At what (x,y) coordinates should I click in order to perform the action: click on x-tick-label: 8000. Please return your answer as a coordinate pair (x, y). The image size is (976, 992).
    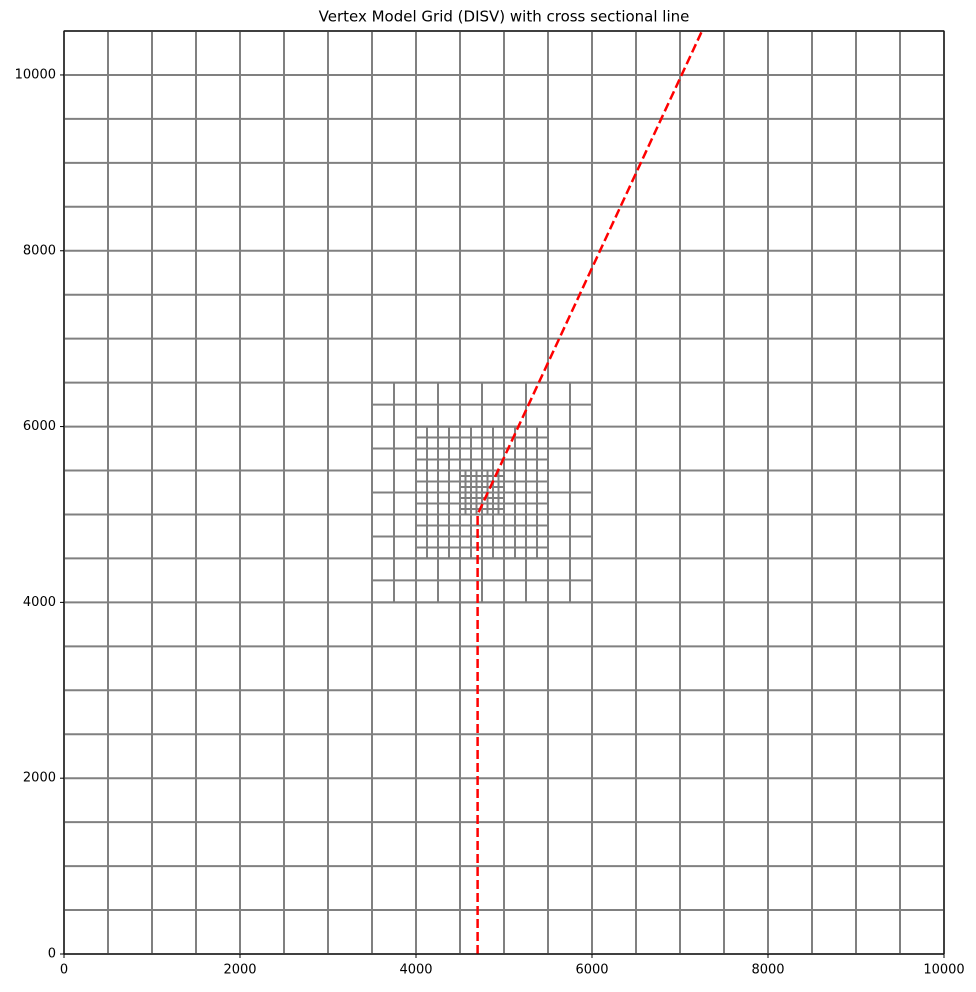
    Looking at the image, I should click on (767, 970).